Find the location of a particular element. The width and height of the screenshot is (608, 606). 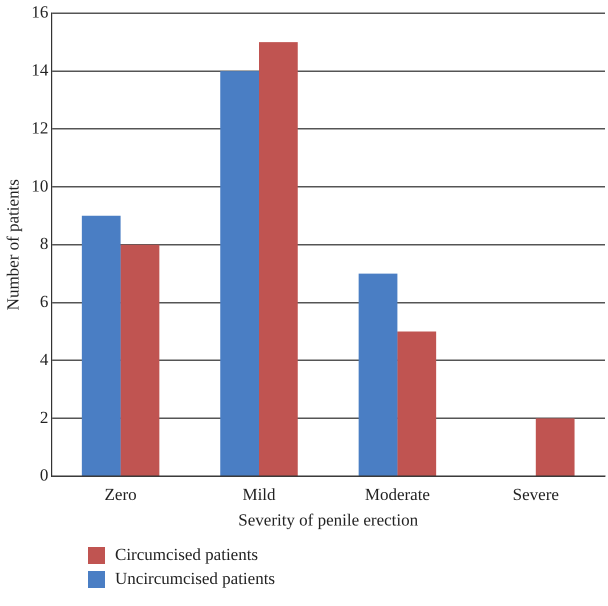

x-tick-label: Zero is located at coordinates (120, 494).